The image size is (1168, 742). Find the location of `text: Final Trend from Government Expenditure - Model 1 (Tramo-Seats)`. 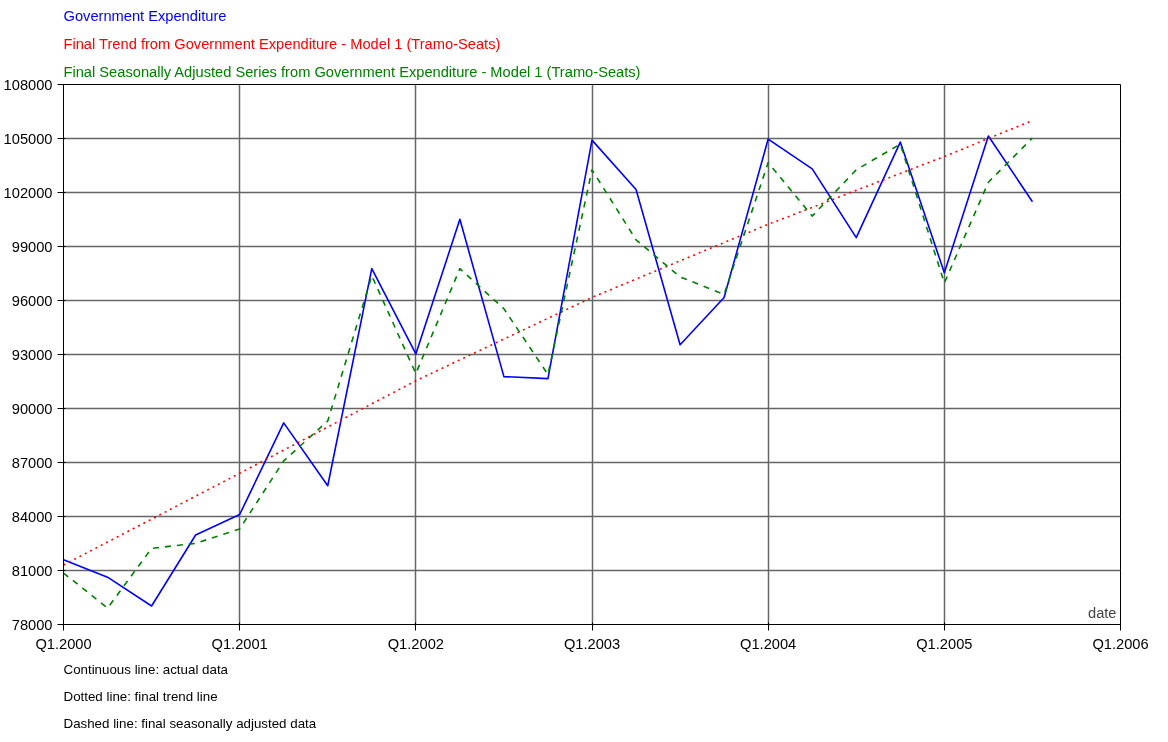

text: Final Trend from Government Expenditure - Model 1 (Tramo-Seats) is located at coordinates (282, 43).